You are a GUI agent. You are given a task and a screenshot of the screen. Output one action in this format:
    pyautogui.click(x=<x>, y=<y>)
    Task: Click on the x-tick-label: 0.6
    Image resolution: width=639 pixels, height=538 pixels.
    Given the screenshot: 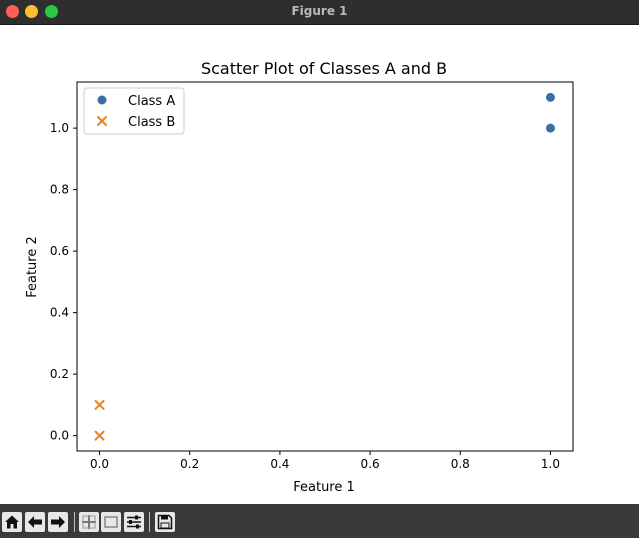 What is the action you would take?
    pyautogui.click(x=370, y=464)
    